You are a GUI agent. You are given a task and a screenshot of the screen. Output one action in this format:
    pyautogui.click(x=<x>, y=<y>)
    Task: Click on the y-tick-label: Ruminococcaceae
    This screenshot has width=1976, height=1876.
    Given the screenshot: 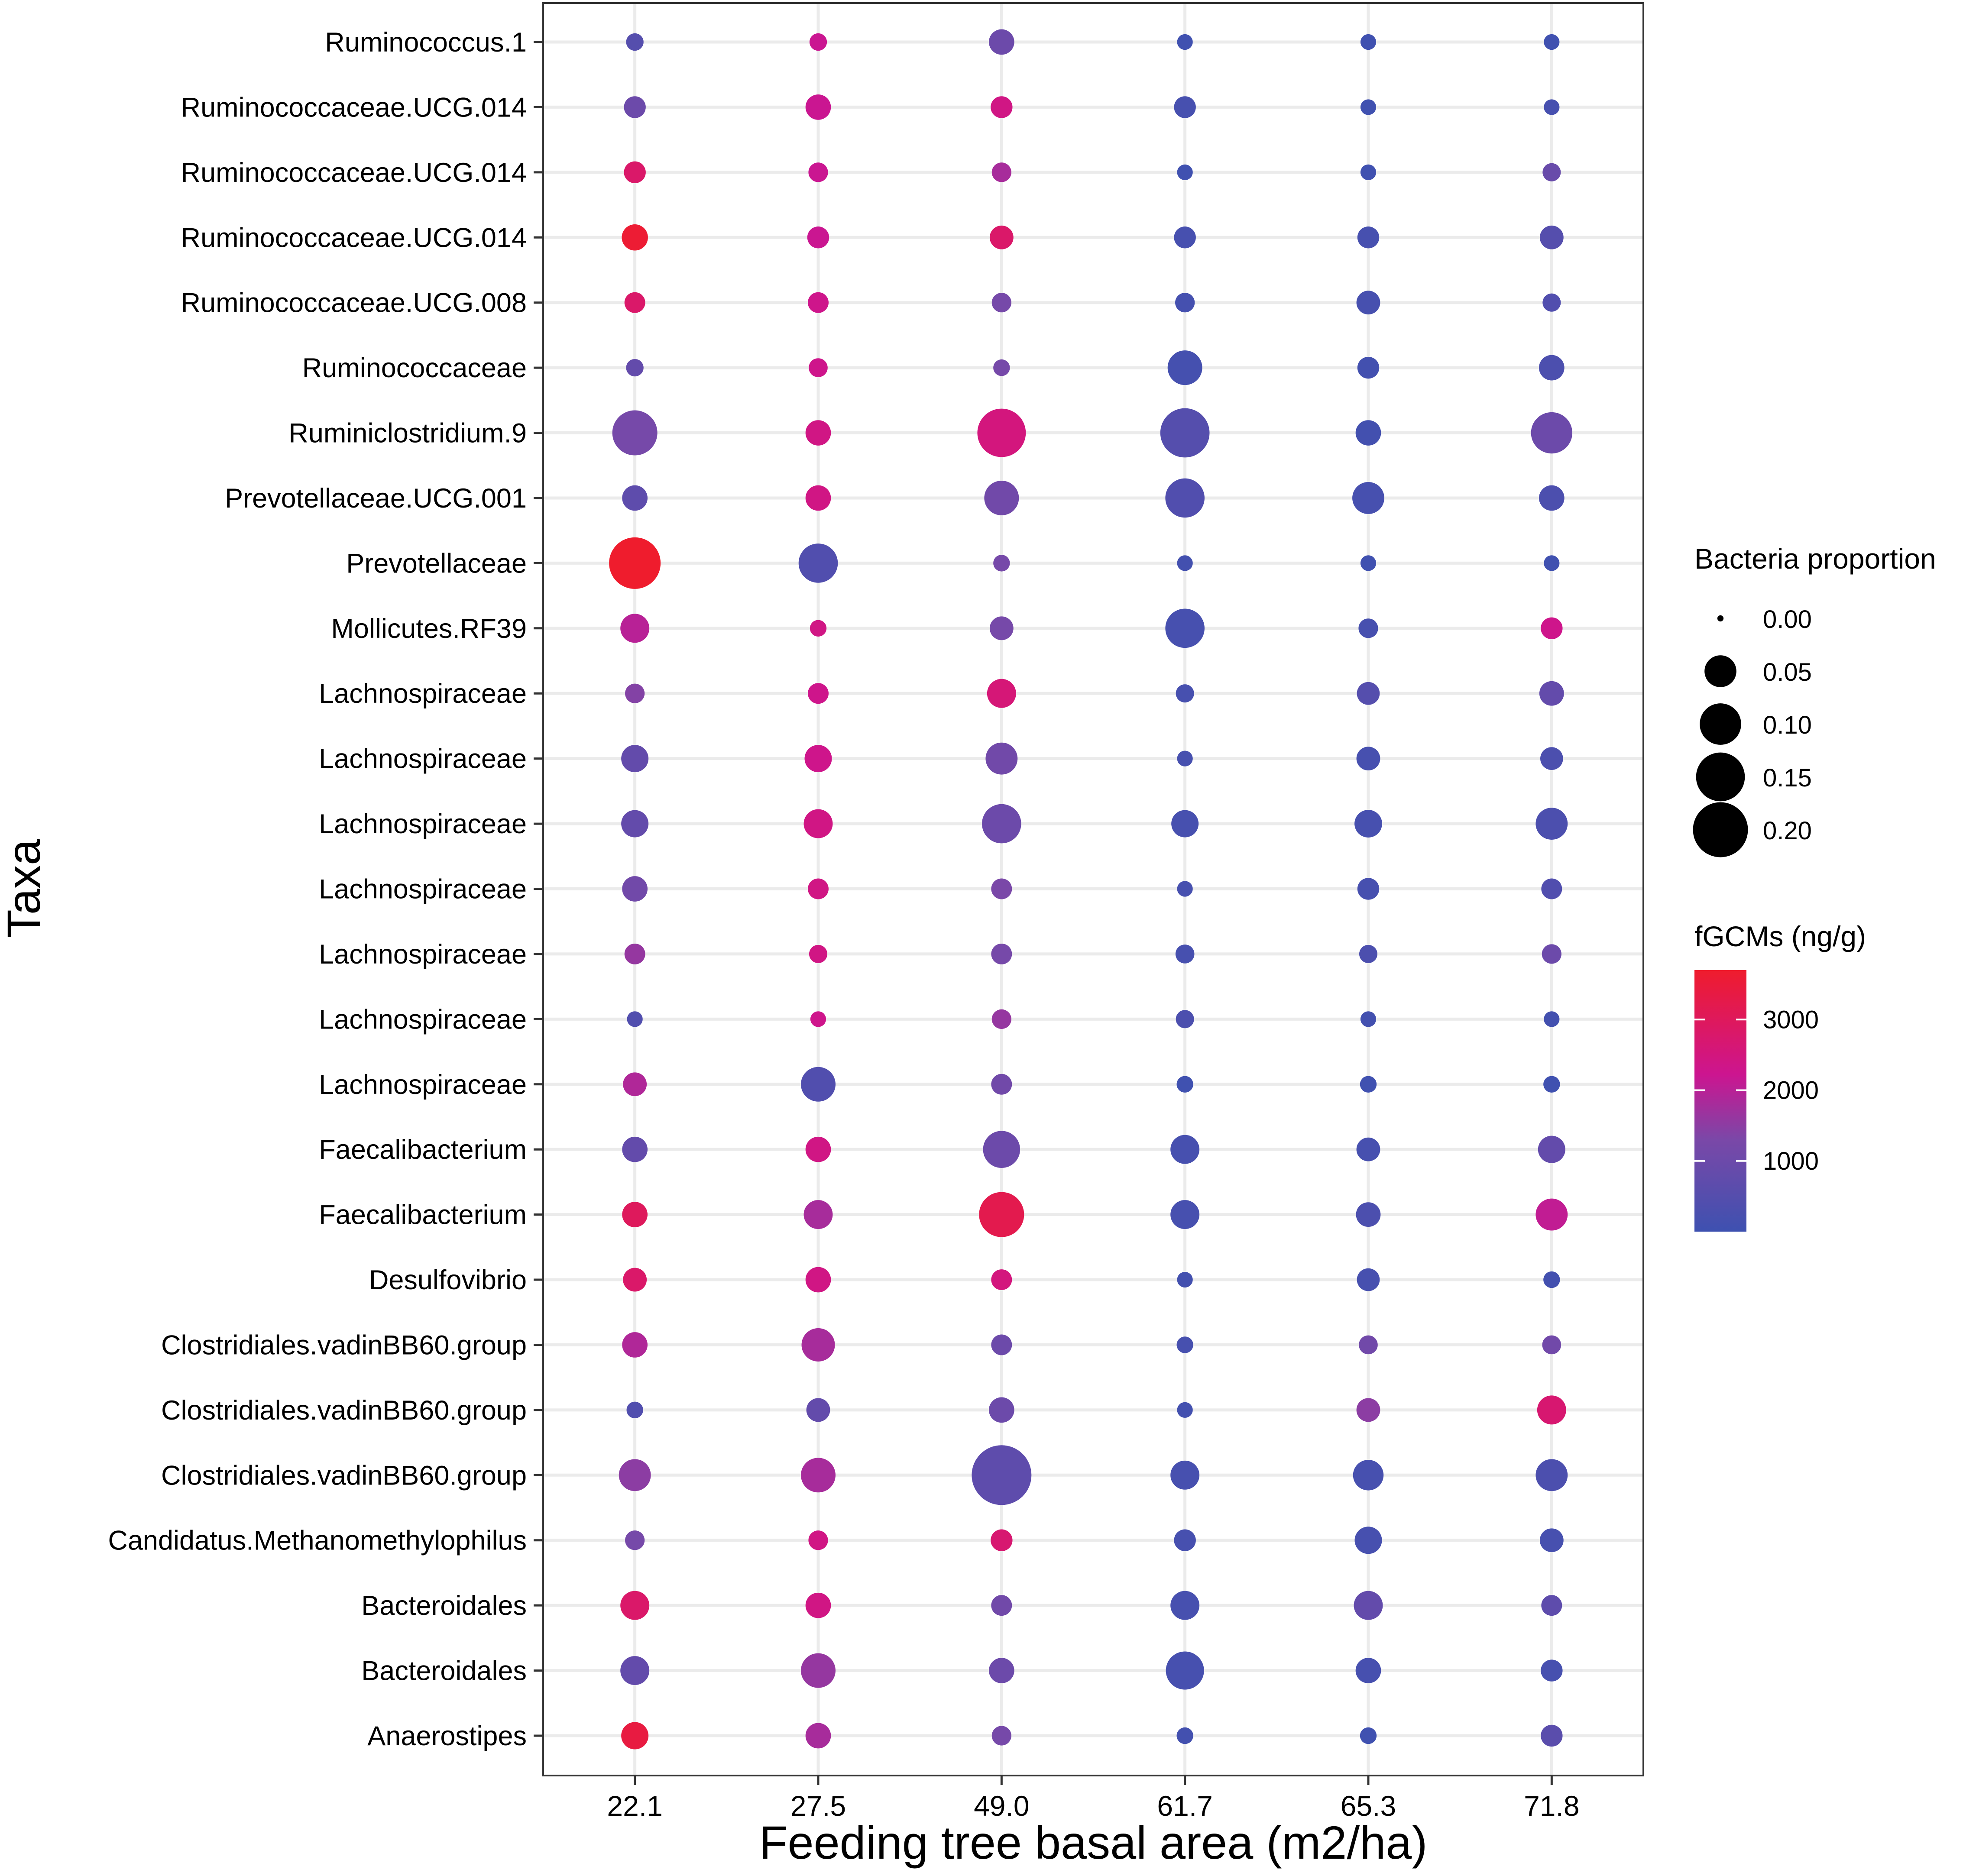 What is the action you would take?
    pyautogui.click(x=414, y=368)
    